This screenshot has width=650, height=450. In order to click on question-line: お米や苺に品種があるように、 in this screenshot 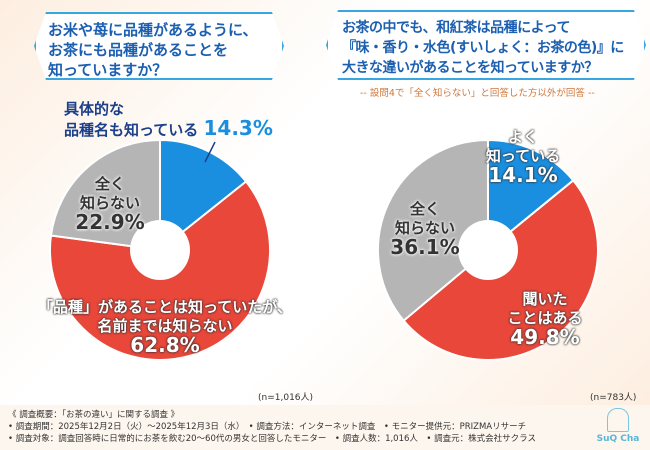, I will do `click(153, 30)`.